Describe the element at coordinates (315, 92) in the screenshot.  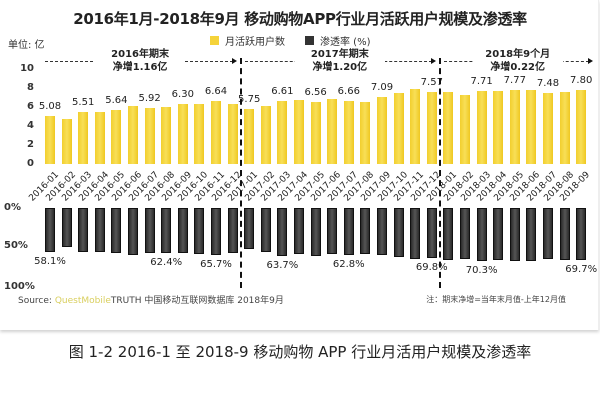
I see `data-label-mau: 6.56` at that location.